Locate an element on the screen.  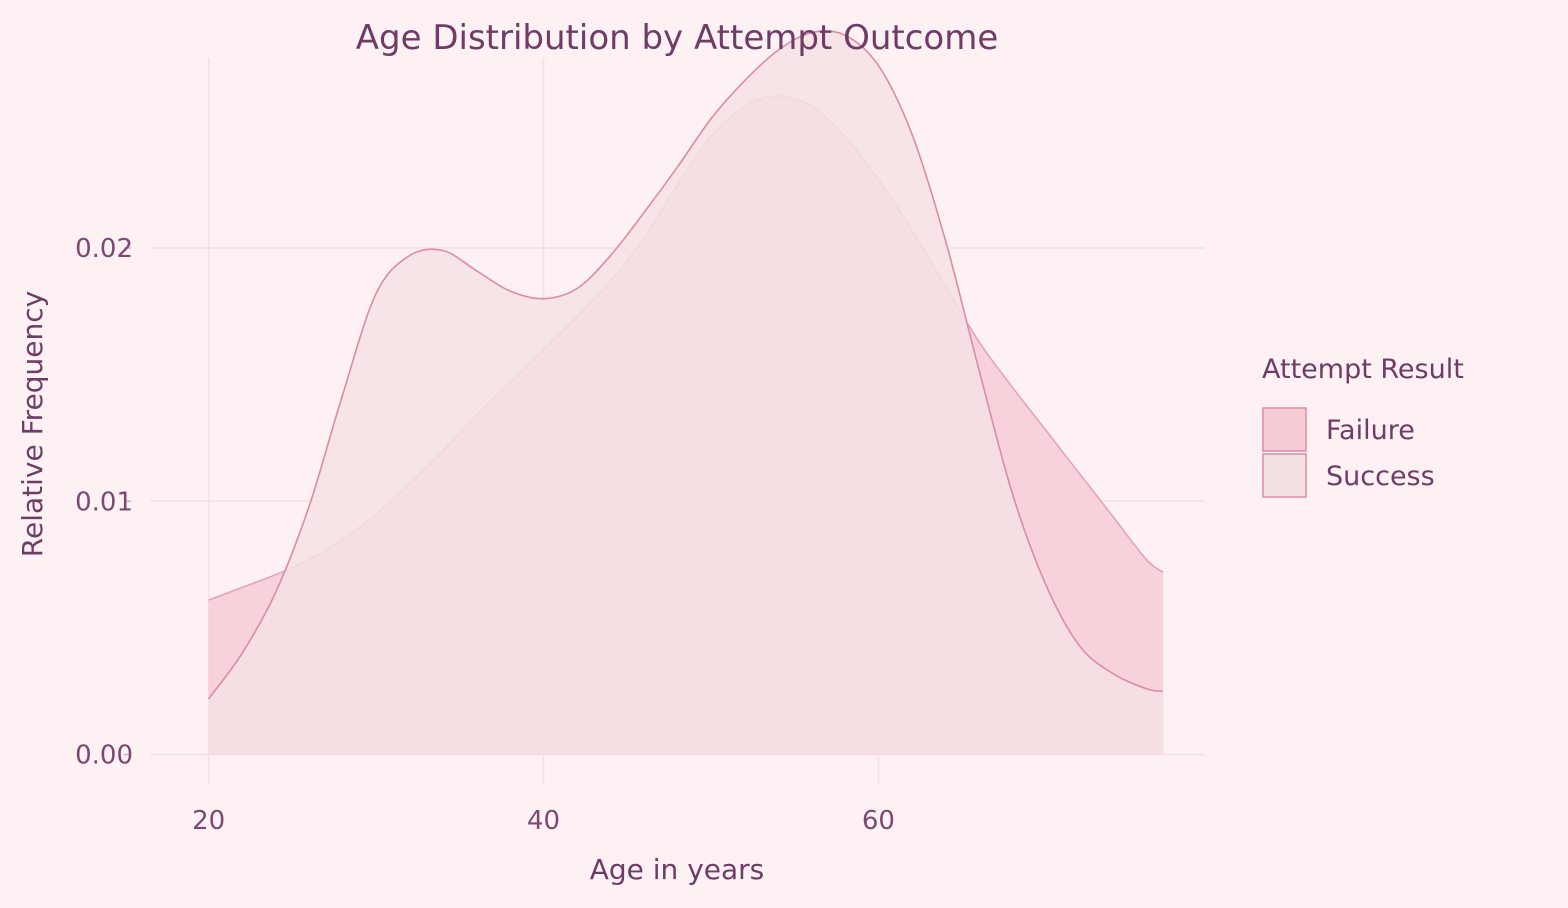
x-tick-label-0: 20 is located at coordinates (208, 821).